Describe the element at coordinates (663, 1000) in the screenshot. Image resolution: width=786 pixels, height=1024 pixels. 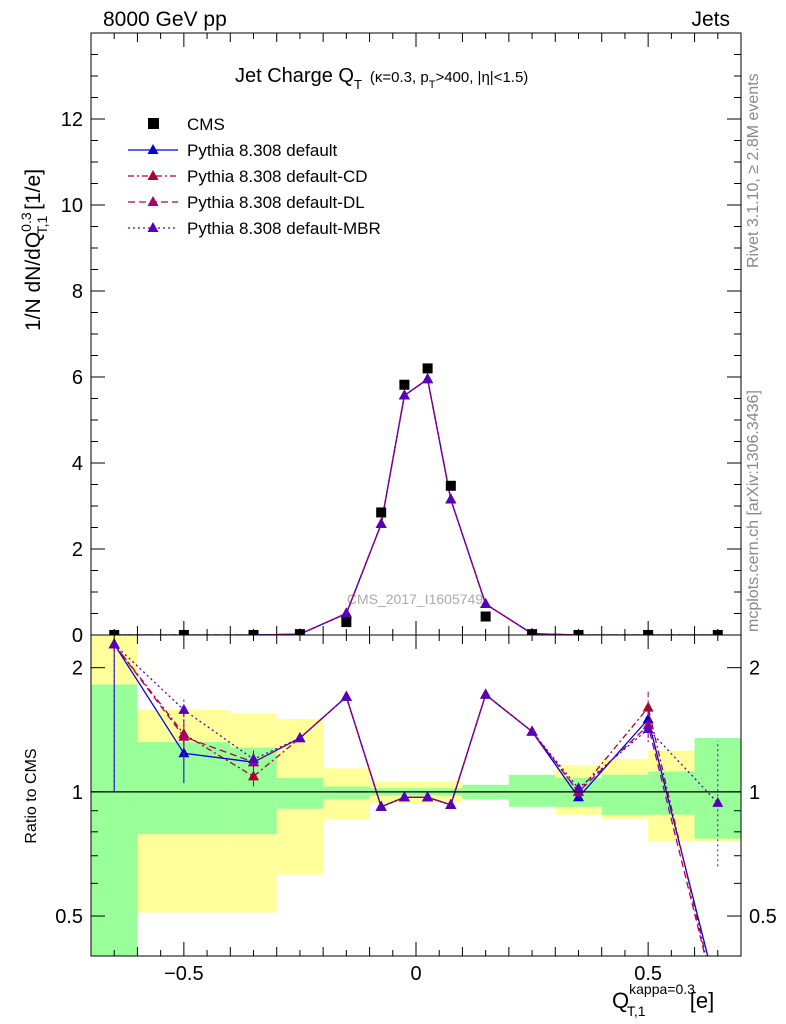
I see `x-axis-label: Qkappa=0.3 T,1 [e]` at that location.